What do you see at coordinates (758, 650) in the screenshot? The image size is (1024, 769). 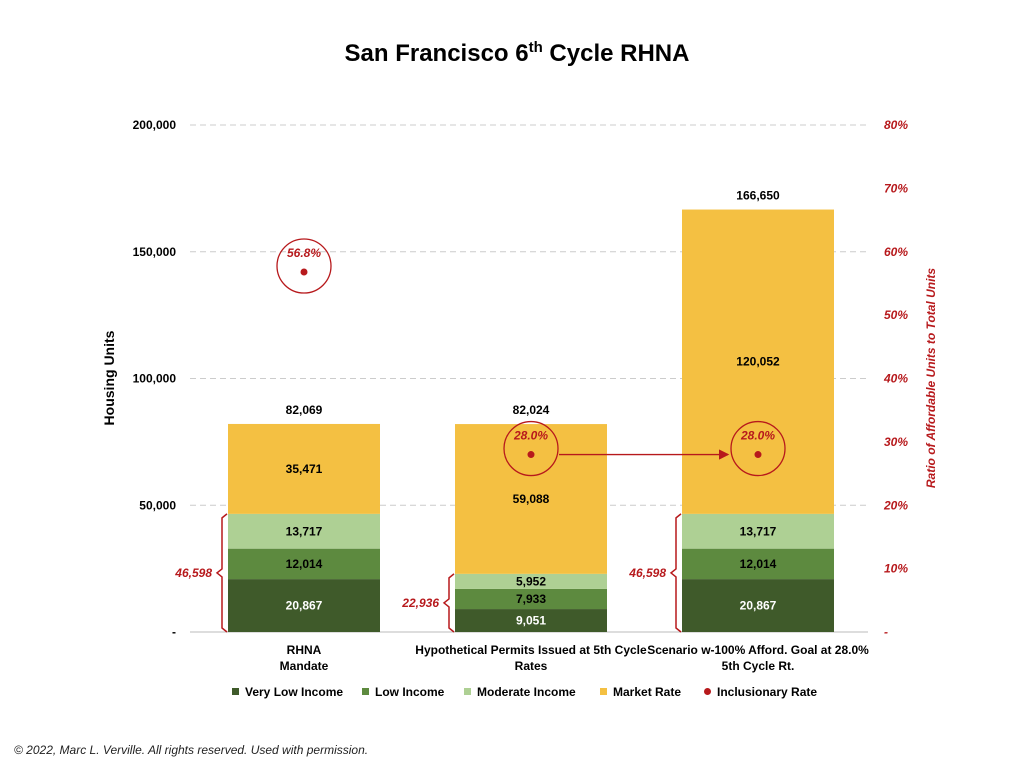 I see `category-label: Scenario w-100% Afford. Goal at 28.0%` at bounding box center [758, 650].